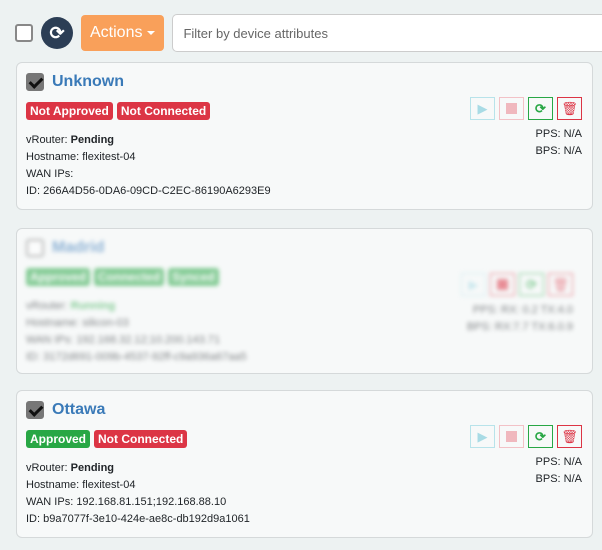 The image size is (602, 550). Describe the element at coordinates (69, 111) in the screenshot. I see `status-badge: Not Approved` at that location.